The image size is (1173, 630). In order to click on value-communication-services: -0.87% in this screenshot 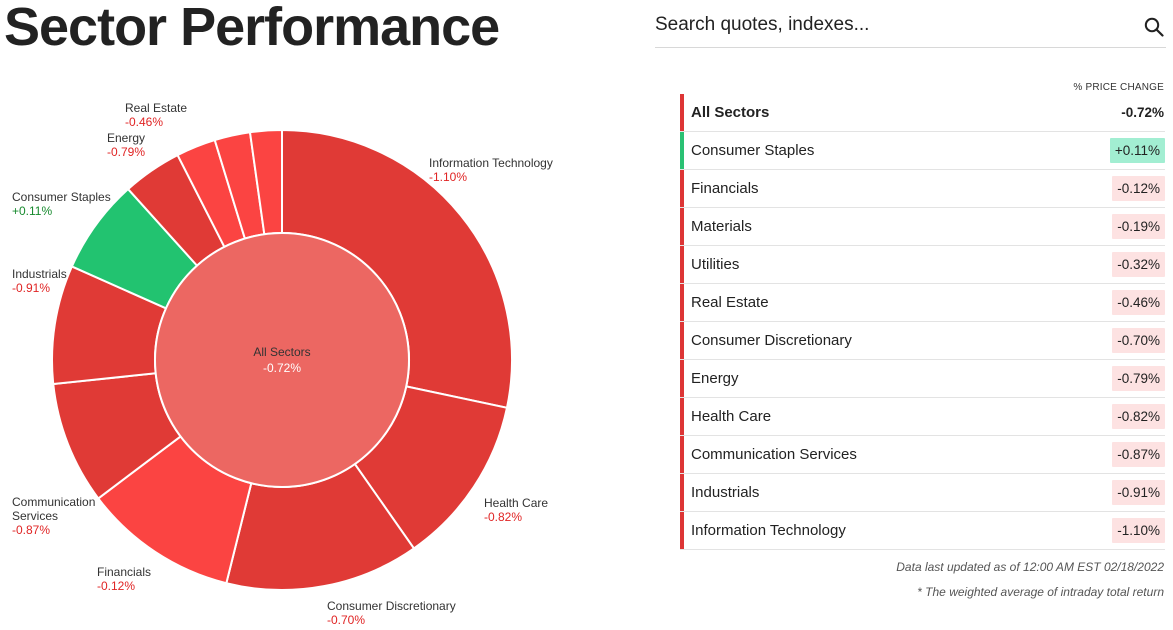, I will do `click(31, 530)`.